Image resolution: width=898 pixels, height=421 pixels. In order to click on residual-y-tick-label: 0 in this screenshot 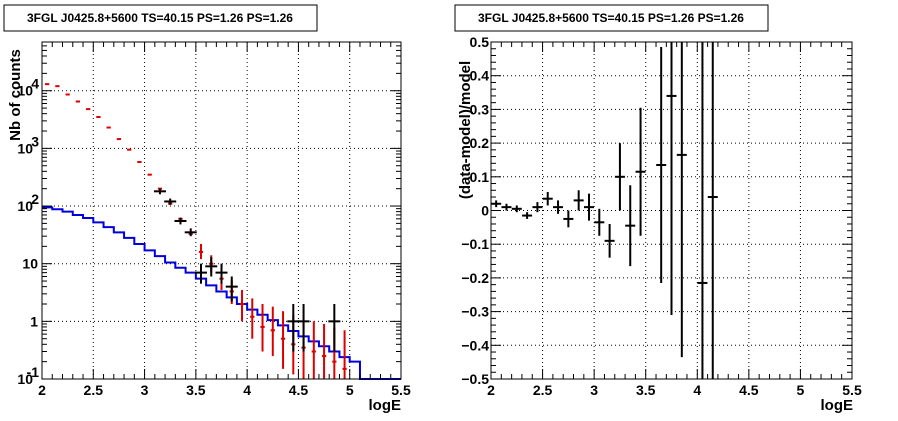, I will do `click(485, 211)`.